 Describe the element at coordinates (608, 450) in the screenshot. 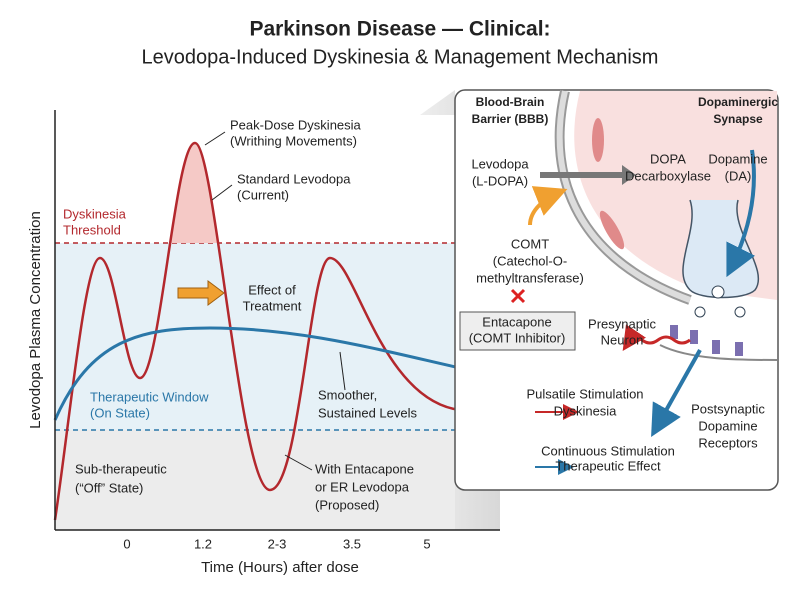

I see `continuous-label: Continuous Stimulation` at that location.